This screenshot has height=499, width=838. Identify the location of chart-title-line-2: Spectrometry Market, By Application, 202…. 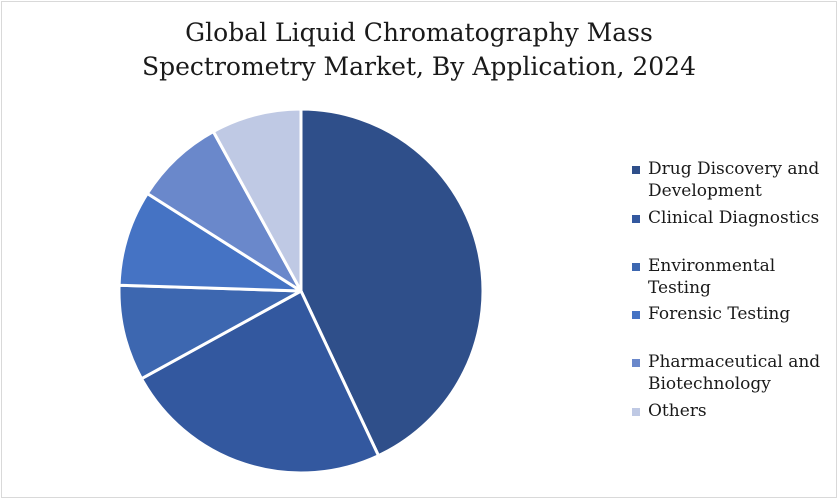
(419, 66).